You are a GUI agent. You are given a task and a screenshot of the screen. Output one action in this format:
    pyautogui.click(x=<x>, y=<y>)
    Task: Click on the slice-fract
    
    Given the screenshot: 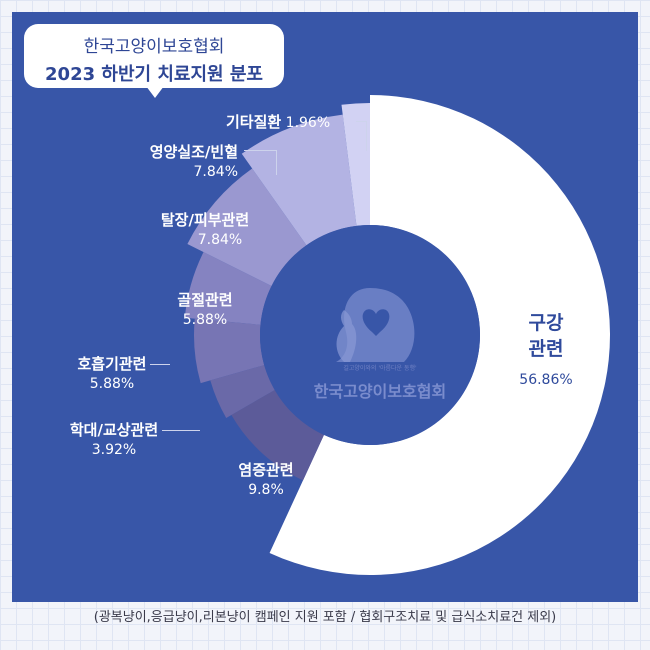 What is the action you would take?
    pyautogui.click(x=228, y=288)
    